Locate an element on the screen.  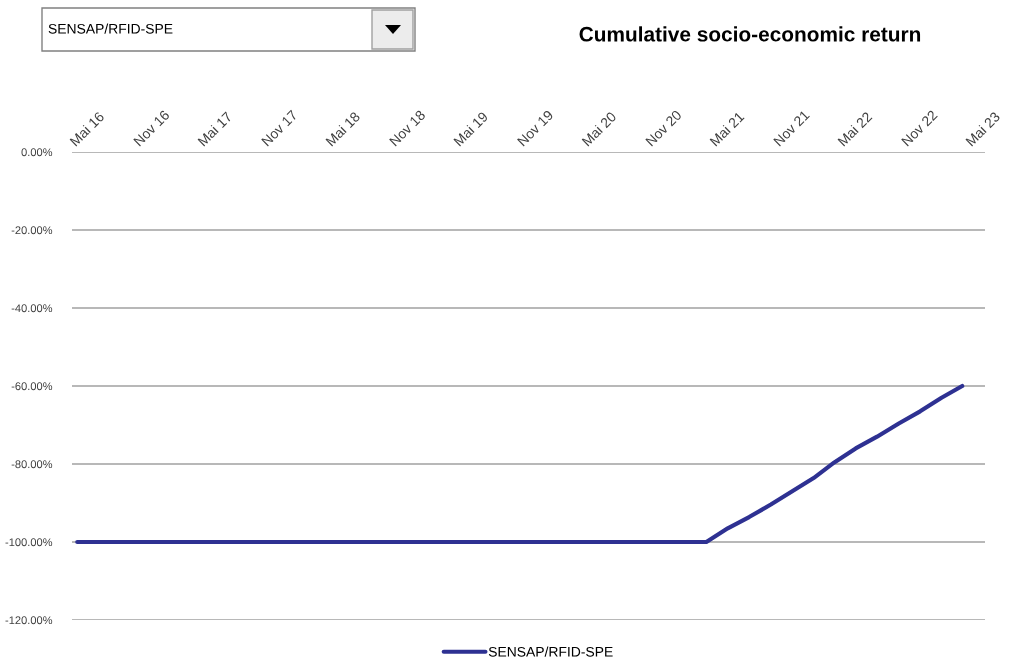
x-tick-label: Nov 21 is located at coordinates (791, 128).